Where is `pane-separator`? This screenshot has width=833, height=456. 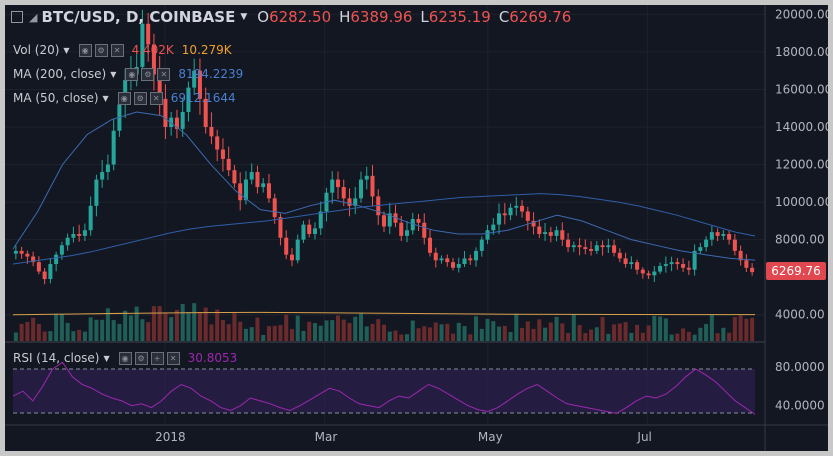 pane-separator is located at coordinates (385, 342).